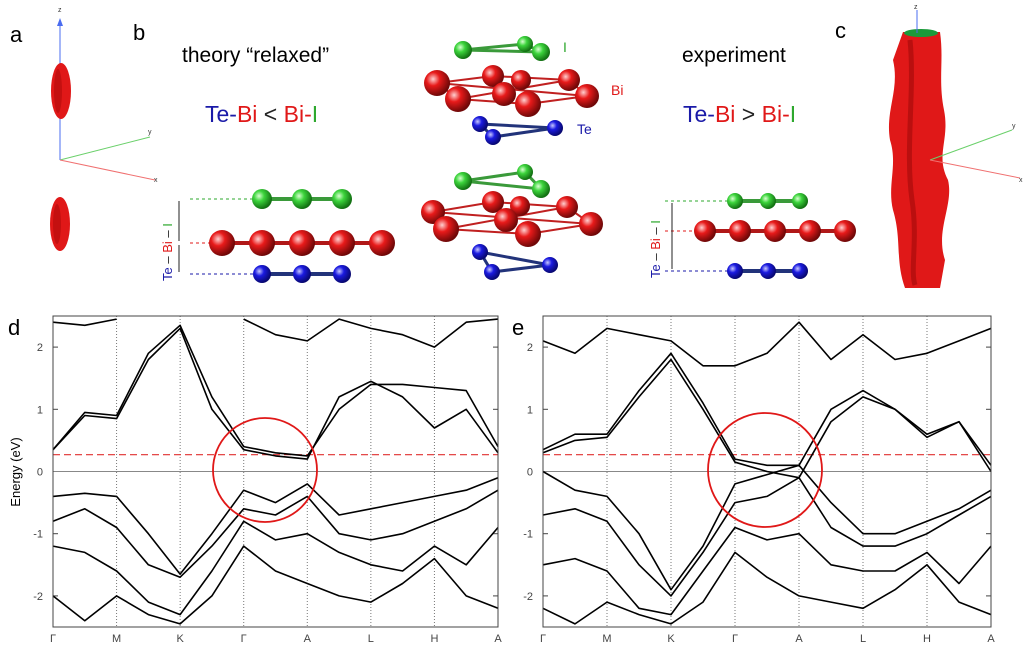 This screenshot has height=657, width=1028. Describe the element at coordinates (955, 146) in the screenshot. I see `panel-c: z y x` at that location.